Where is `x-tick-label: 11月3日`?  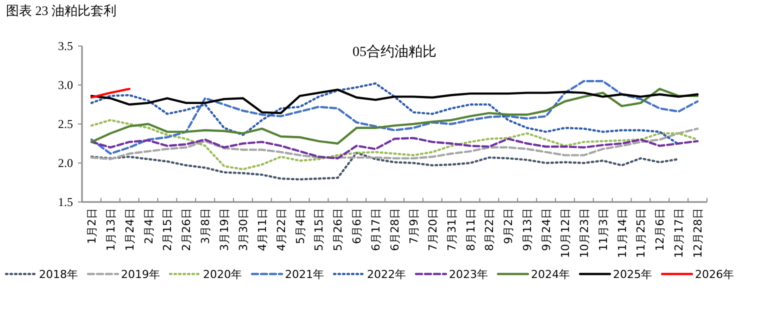 x-tick-label: 11月3日 is located at coordinates (603, 229).